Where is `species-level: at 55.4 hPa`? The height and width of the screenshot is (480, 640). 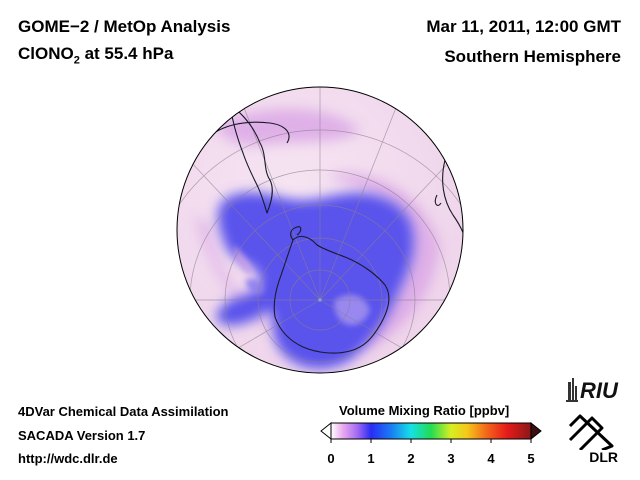
species-level: at 55.4 hPa is located at coordinates (126, 53).